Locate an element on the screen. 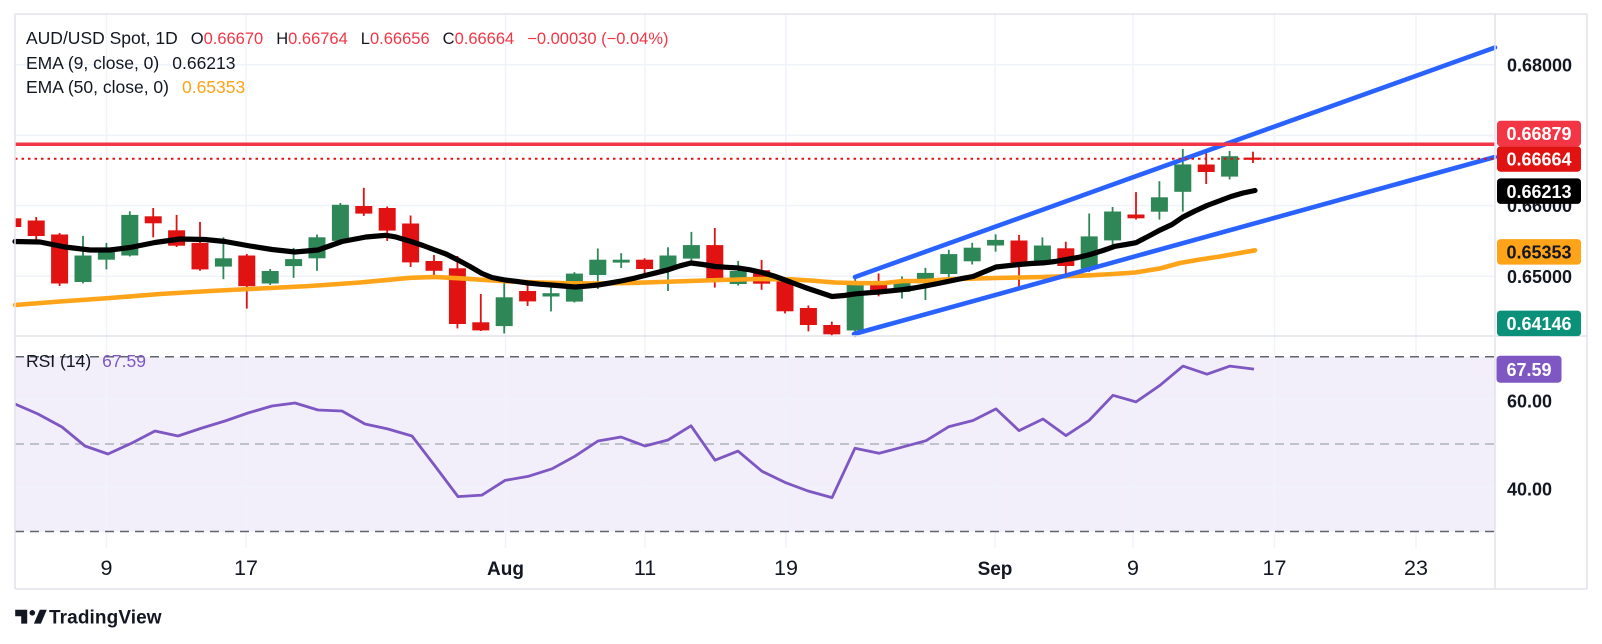 The image size is (1602, 644). svg-text: TradingView is located at coordinates (105, 618).